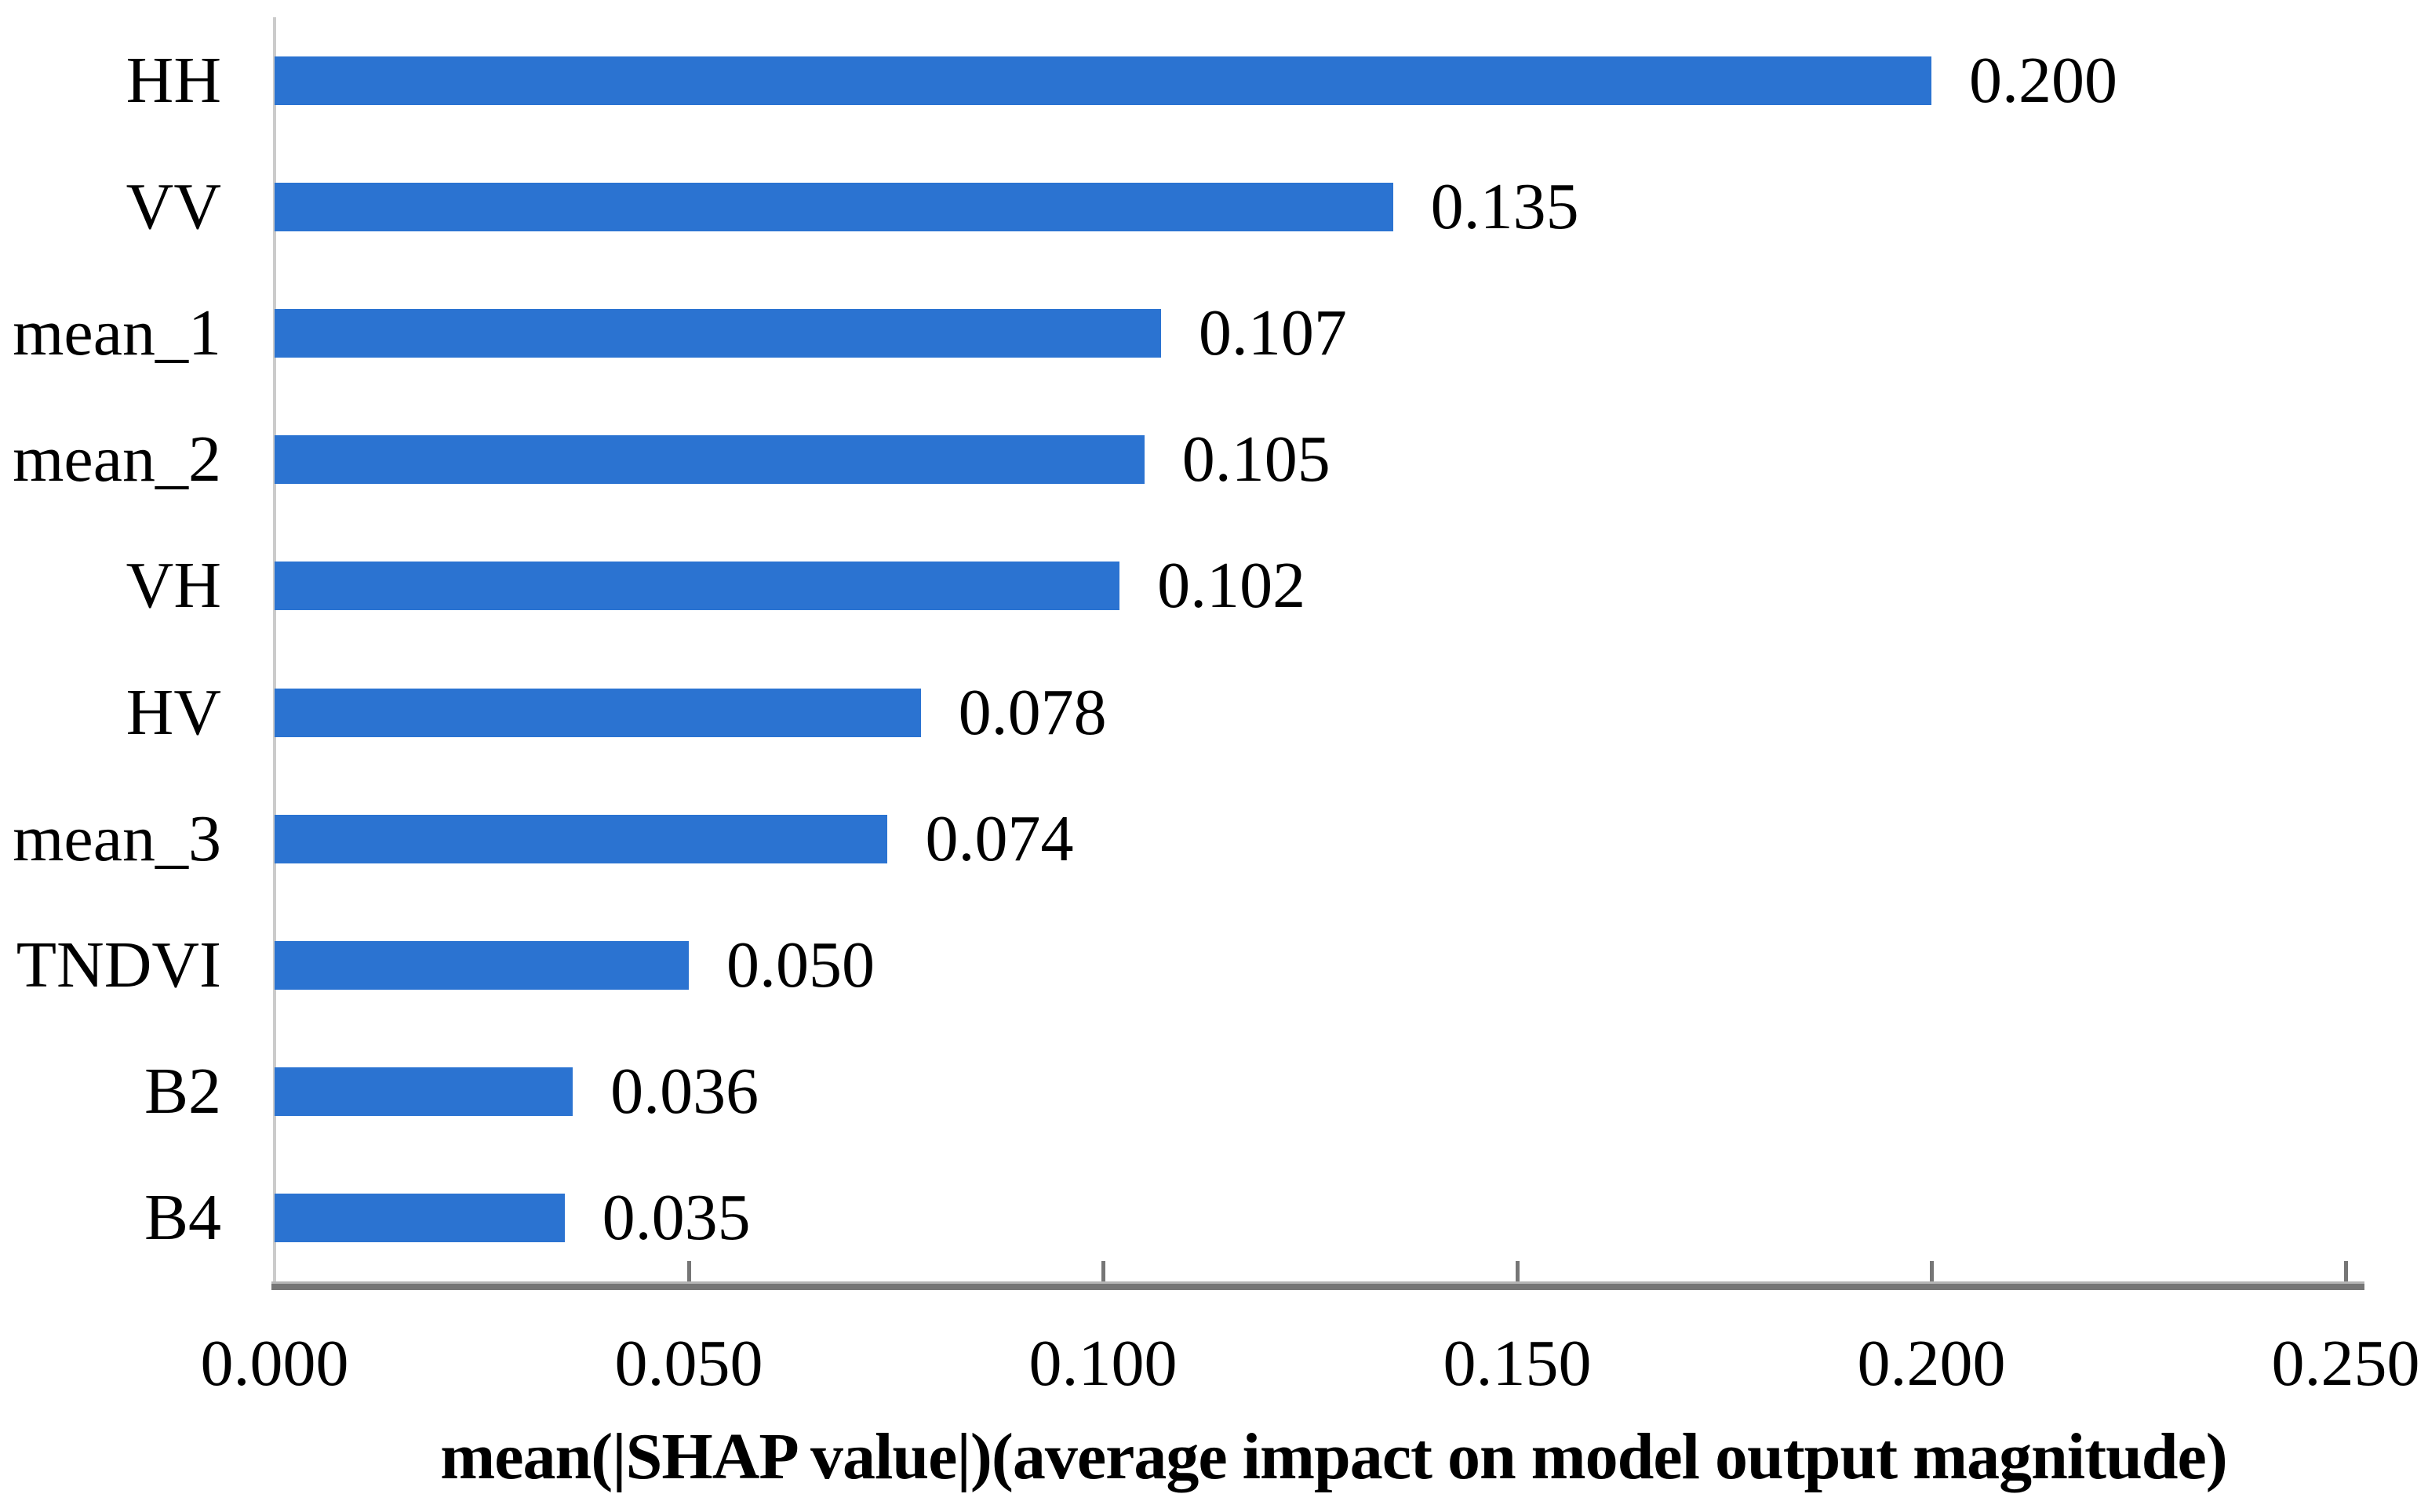  Describe the element at coordinates (1032, 712) in the screenshot. I see `value-label: 0.078` at that location.